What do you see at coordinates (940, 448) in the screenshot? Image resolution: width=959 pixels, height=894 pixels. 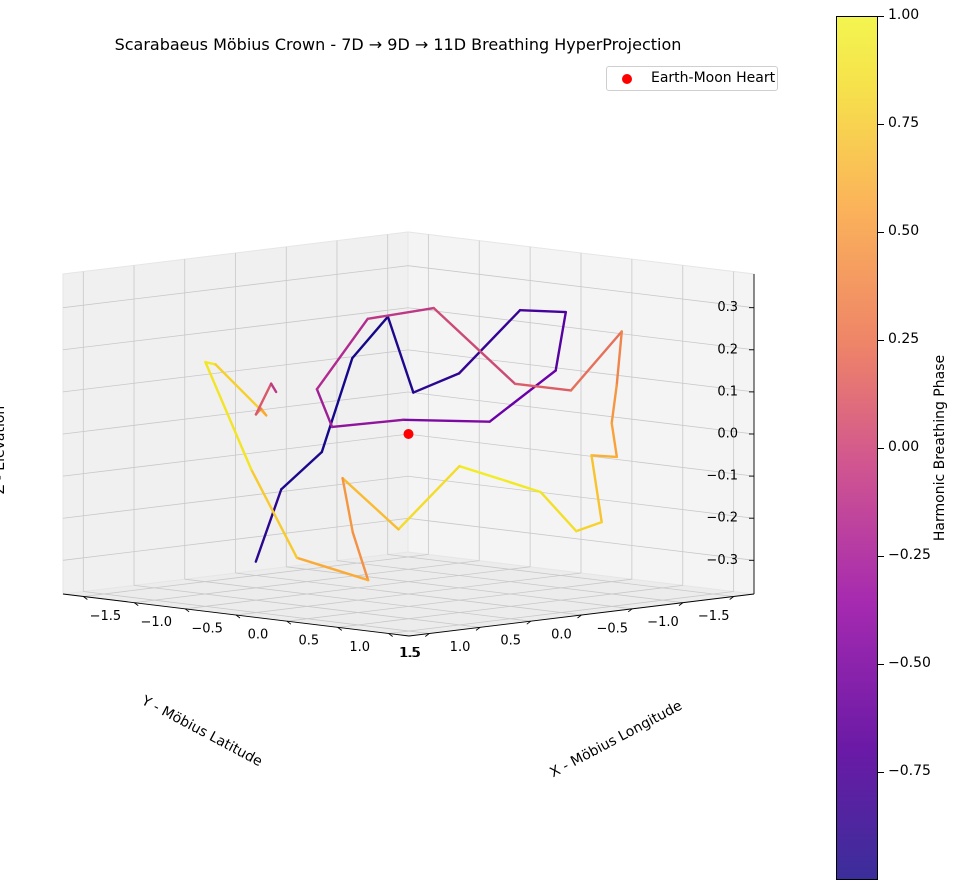 I see `colorbar-label: Harmonic Breathing Phase` at bounding box center [940, 448].